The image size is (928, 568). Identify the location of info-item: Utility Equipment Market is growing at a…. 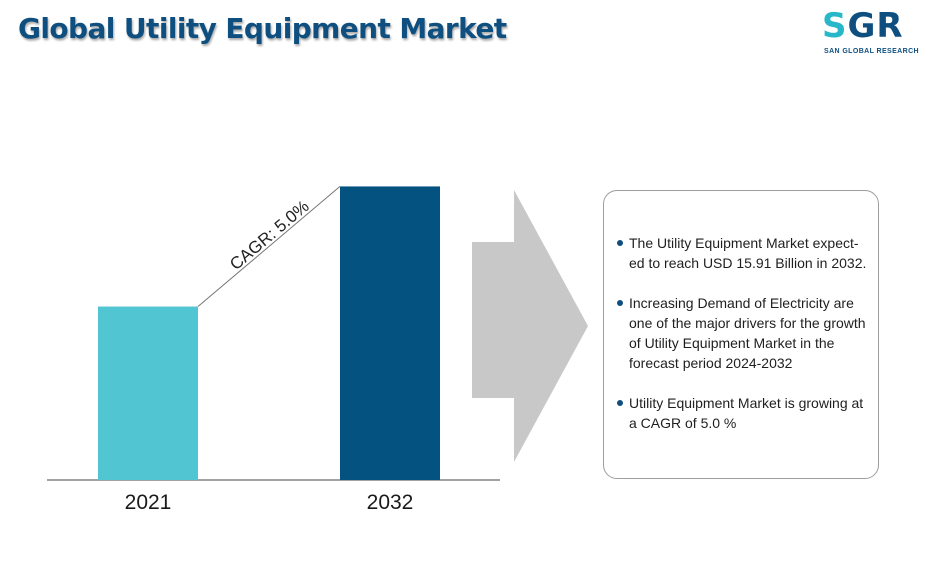
(745, 413).